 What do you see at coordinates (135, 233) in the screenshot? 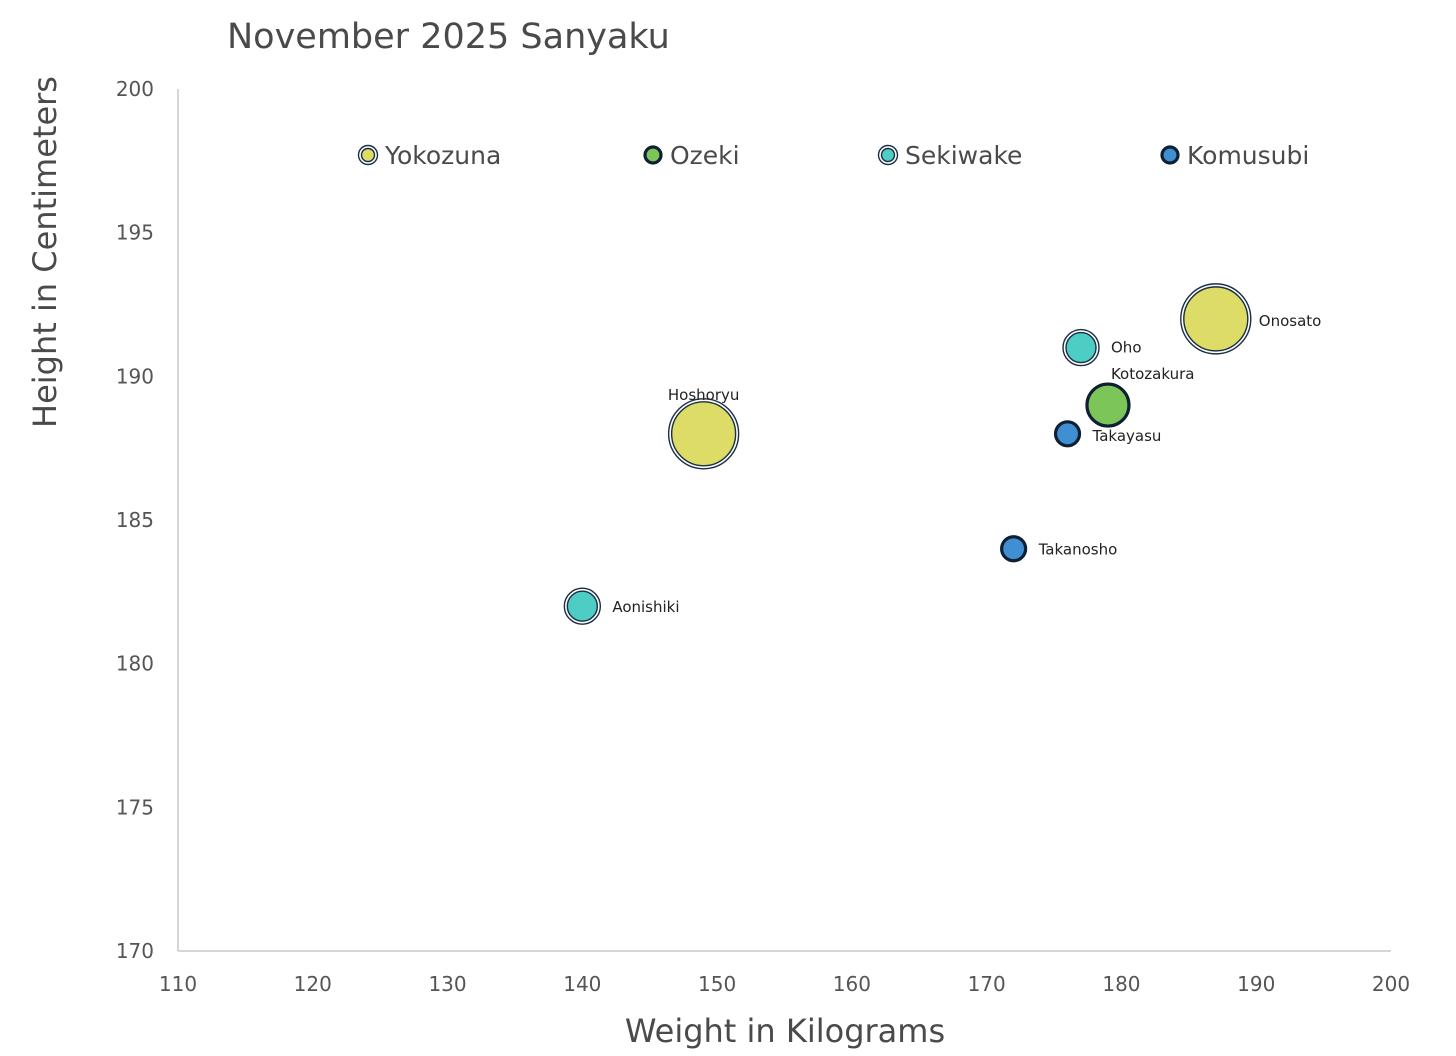
I see `y-tick-label: 195` at bounding box center [135, 233].